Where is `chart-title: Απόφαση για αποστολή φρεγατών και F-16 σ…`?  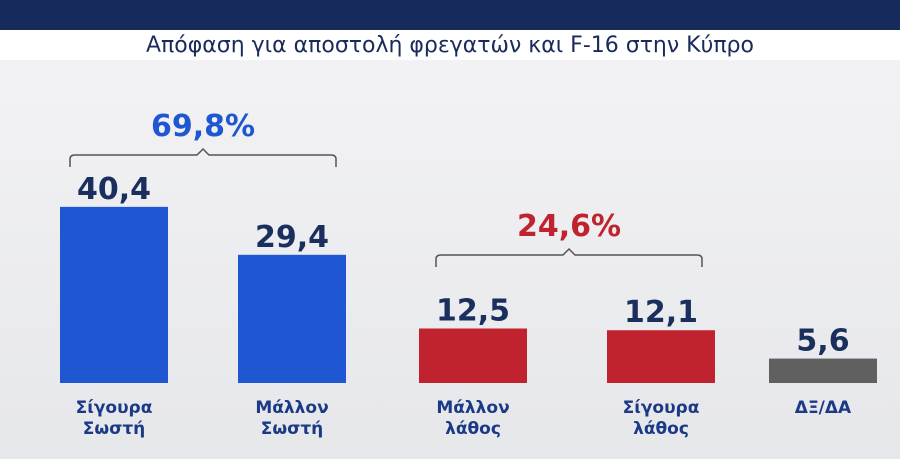
chart-title: Απόφαση για αποστολή φρεγατών και F-16 σ… is located at coordinates (450, 45).